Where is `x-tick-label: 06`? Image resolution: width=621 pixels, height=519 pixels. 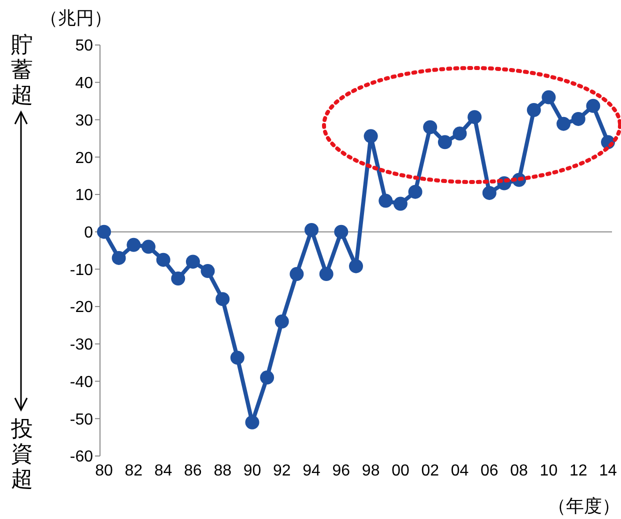
x-tick-label: 06 is located at coordinates (489, 471).